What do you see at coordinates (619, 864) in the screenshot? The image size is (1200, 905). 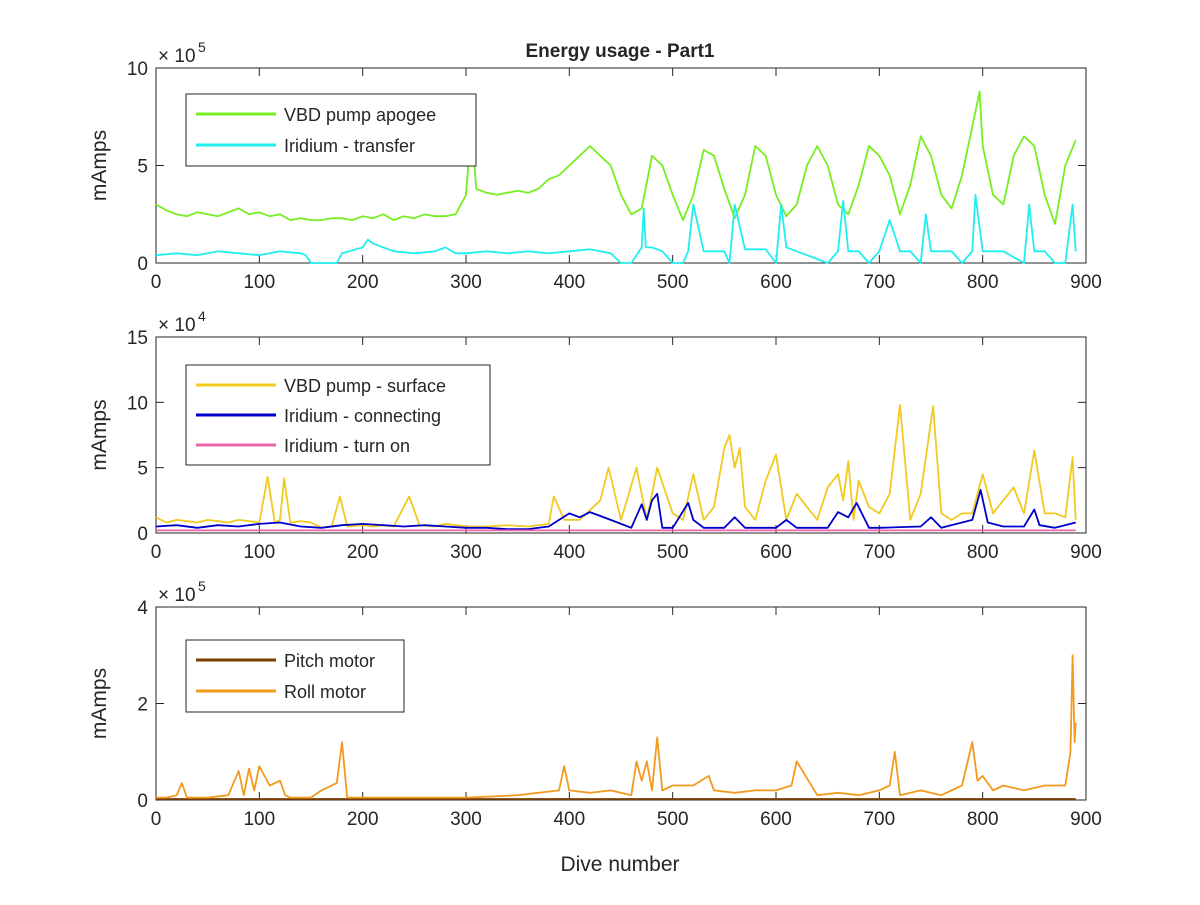 I see `x-axis-label: Dive number` at bounding box center [619, 864].